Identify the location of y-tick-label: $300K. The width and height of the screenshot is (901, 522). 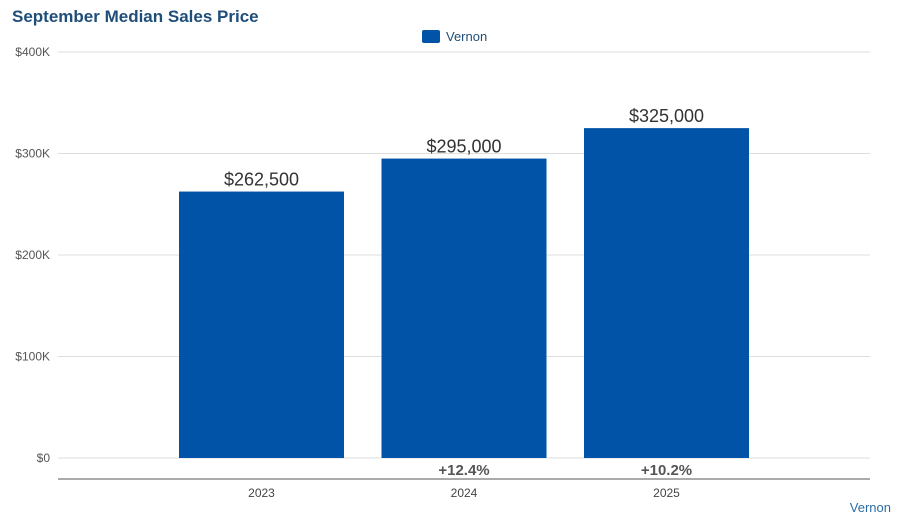
(32, 154).